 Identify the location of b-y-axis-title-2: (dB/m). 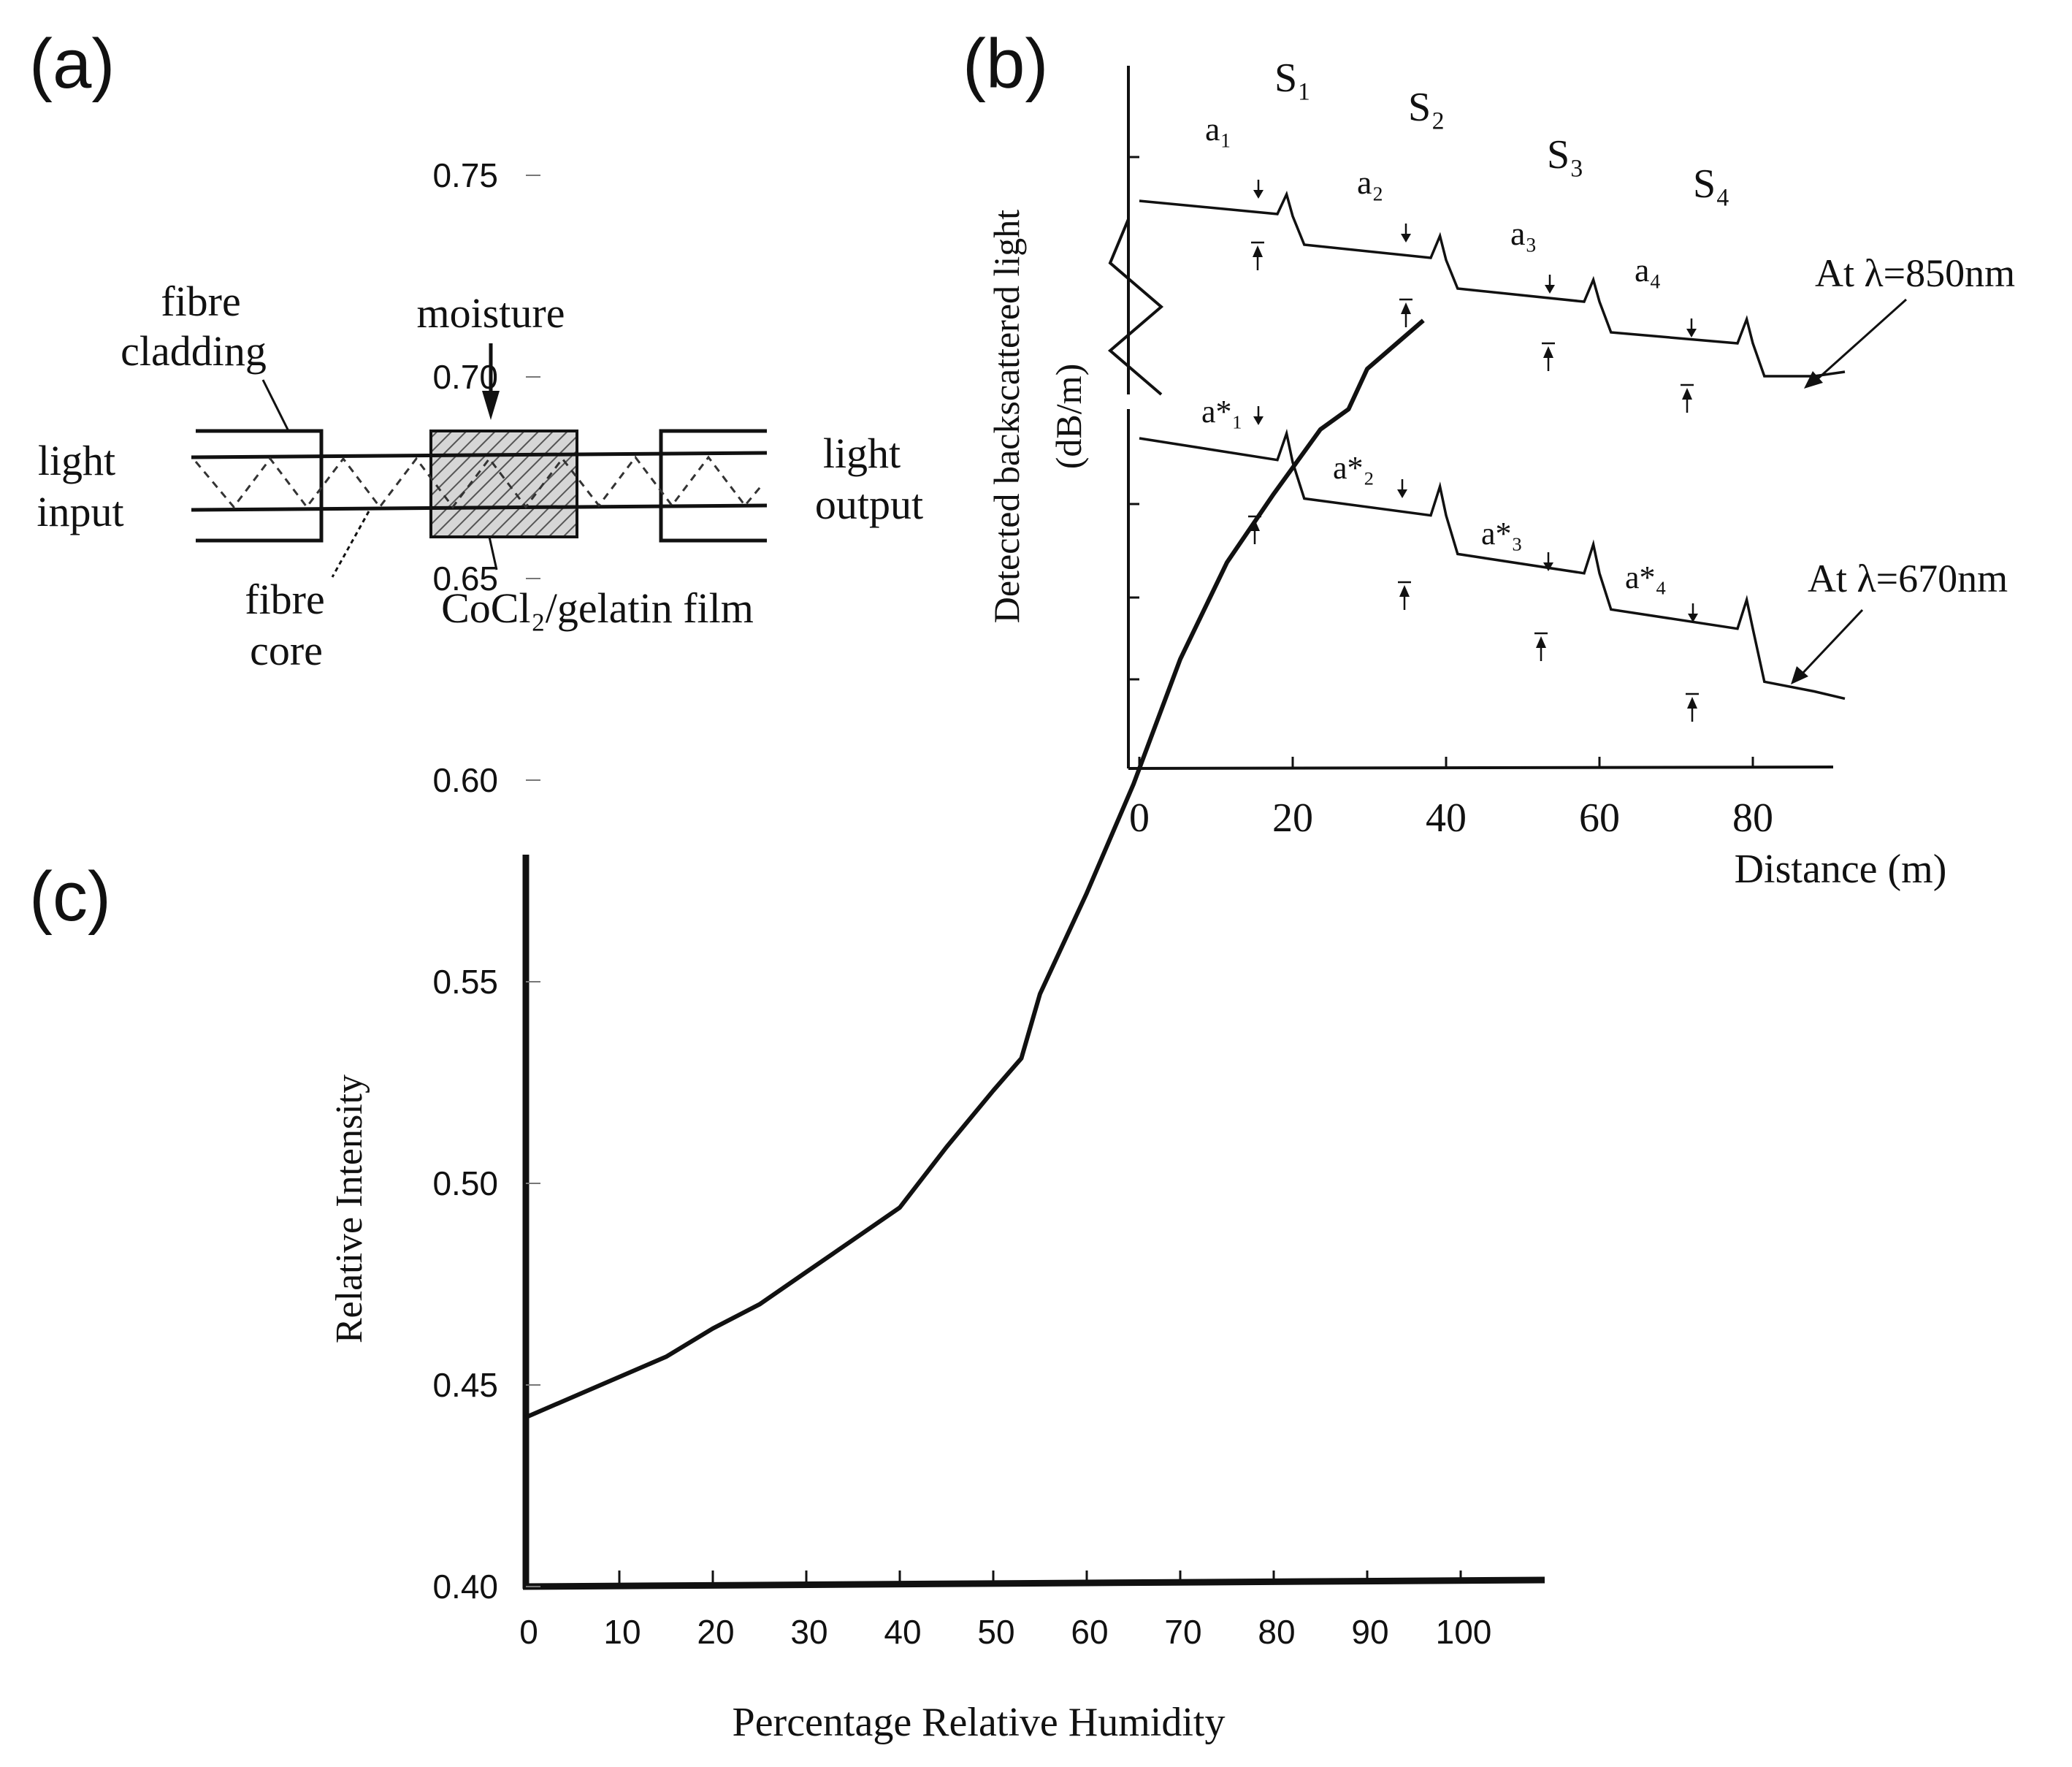
(1068, 417).